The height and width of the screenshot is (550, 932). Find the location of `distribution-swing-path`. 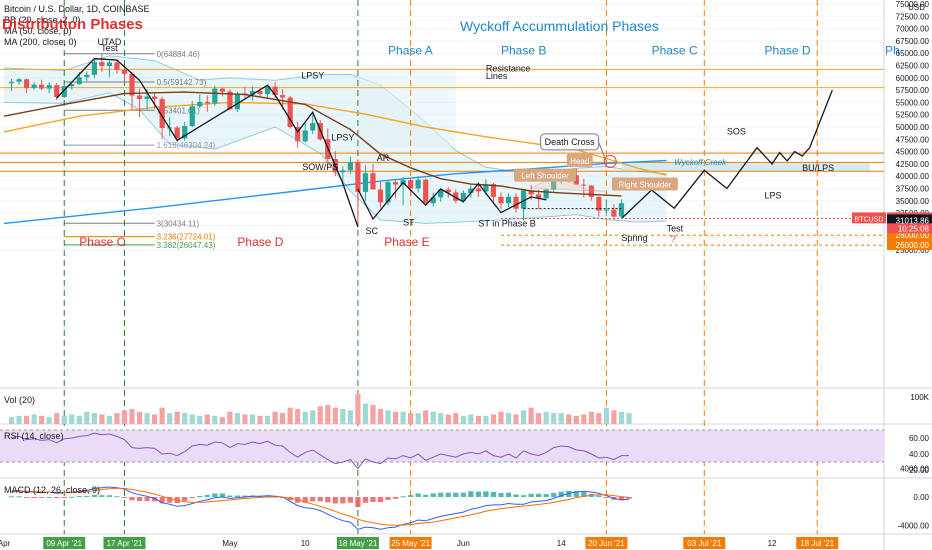

distribution-swing-path is located at coordinates (207, 142).